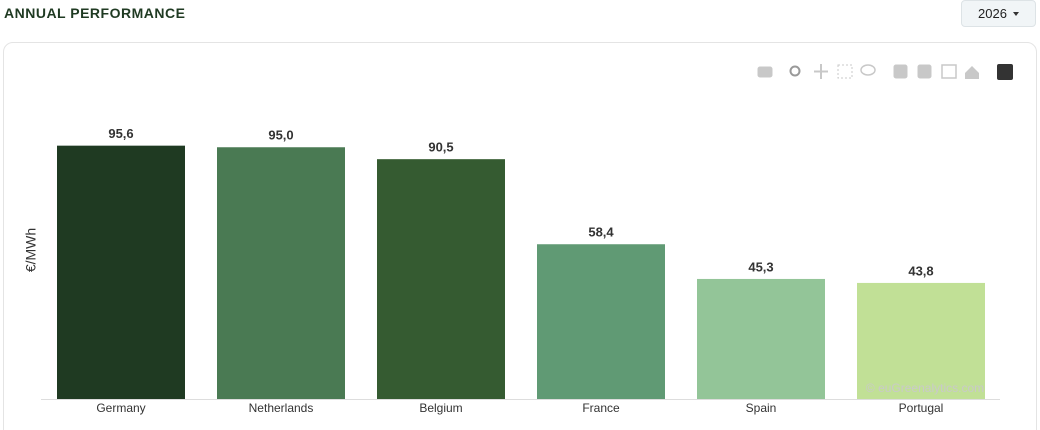  What do you see at coordinates (845, 71) in the screenshot?
I see `select-icon` at bounding box center [845, 71].